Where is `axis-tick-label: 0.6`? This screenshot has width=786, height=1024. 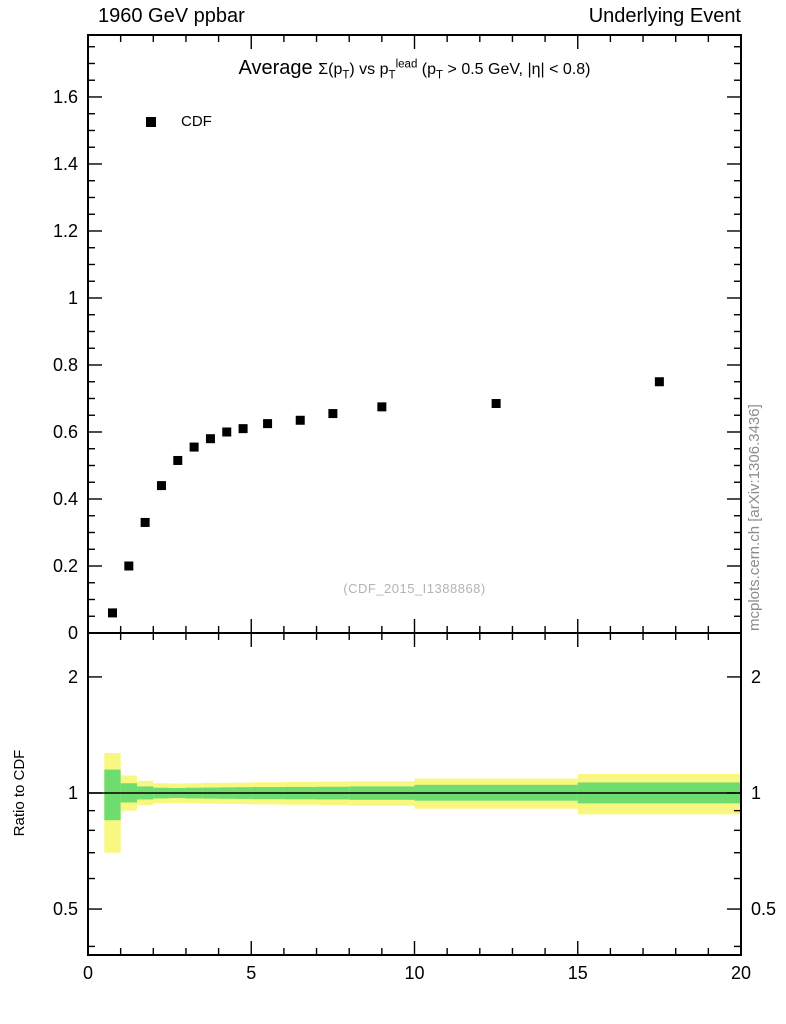
axis-tick-label: 0.6 is located at coordinates (65, 432).